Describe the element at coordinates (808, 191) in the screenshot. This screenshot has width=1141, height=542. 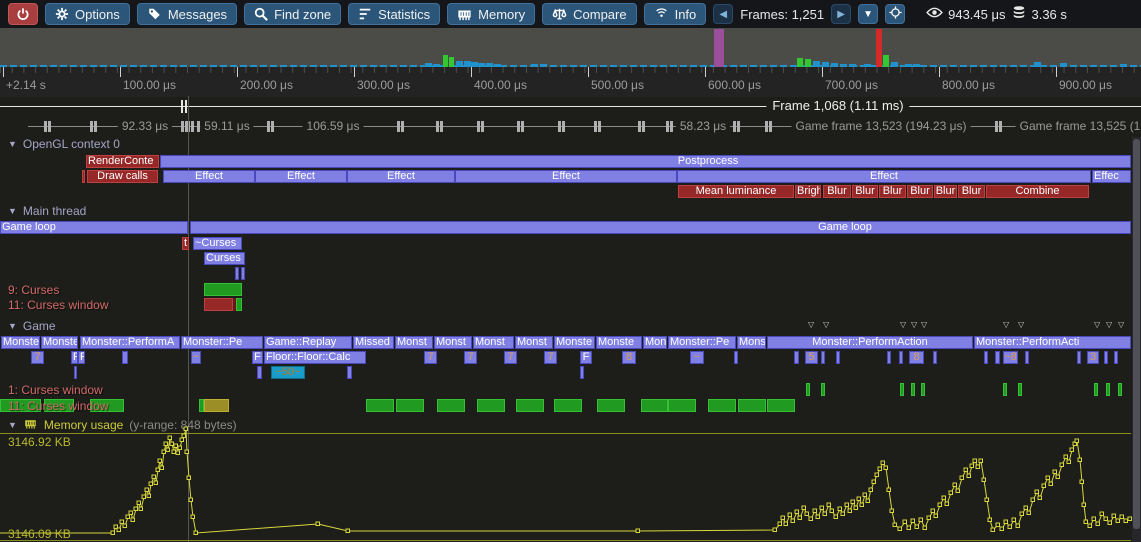
I see `zone-brigh: Brigh` at that location.